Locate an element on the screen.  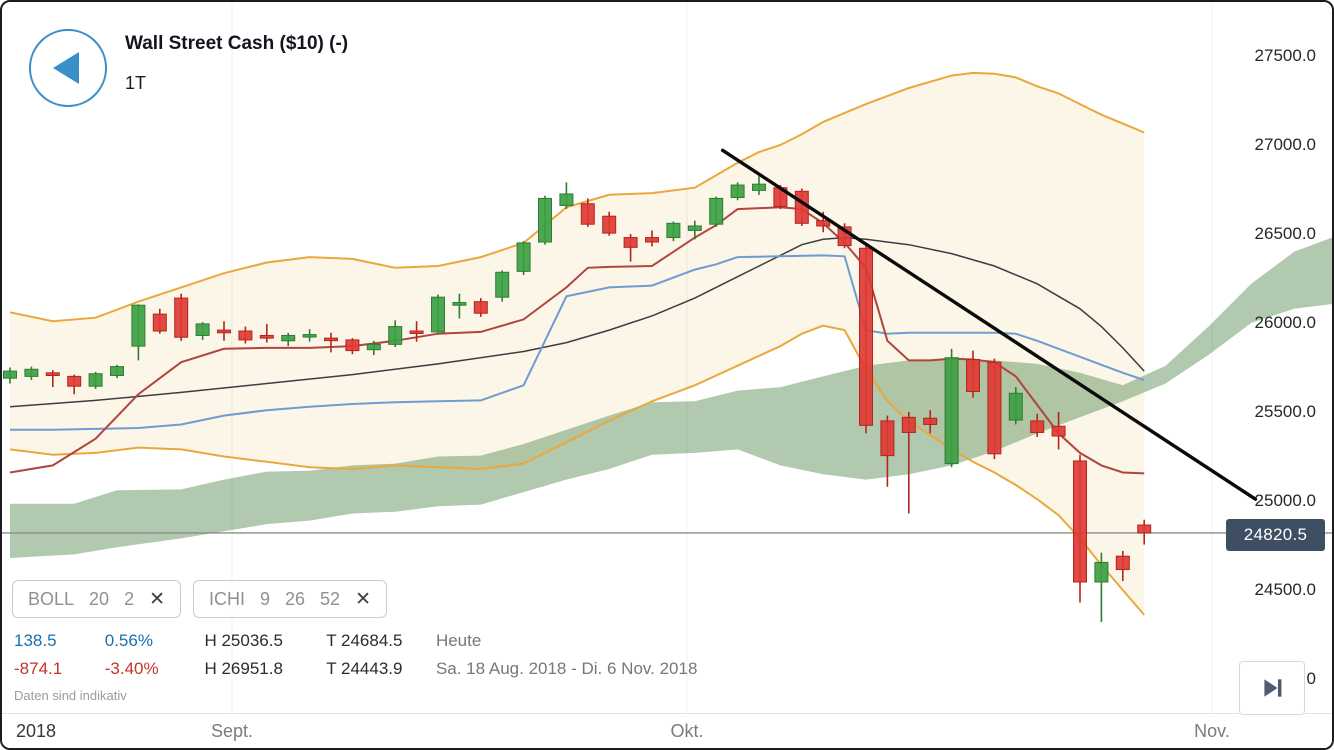
change-percent: 0.56% is located at coordinates (128, 640).